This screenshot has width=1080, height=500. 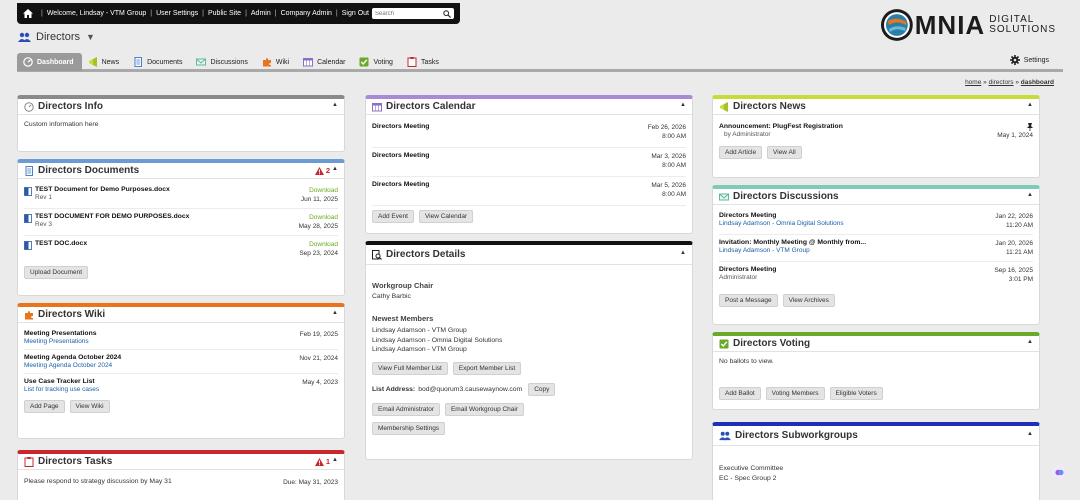 I want to click on add-ballot-button: Add Ballot, so click(x=740, y=393).